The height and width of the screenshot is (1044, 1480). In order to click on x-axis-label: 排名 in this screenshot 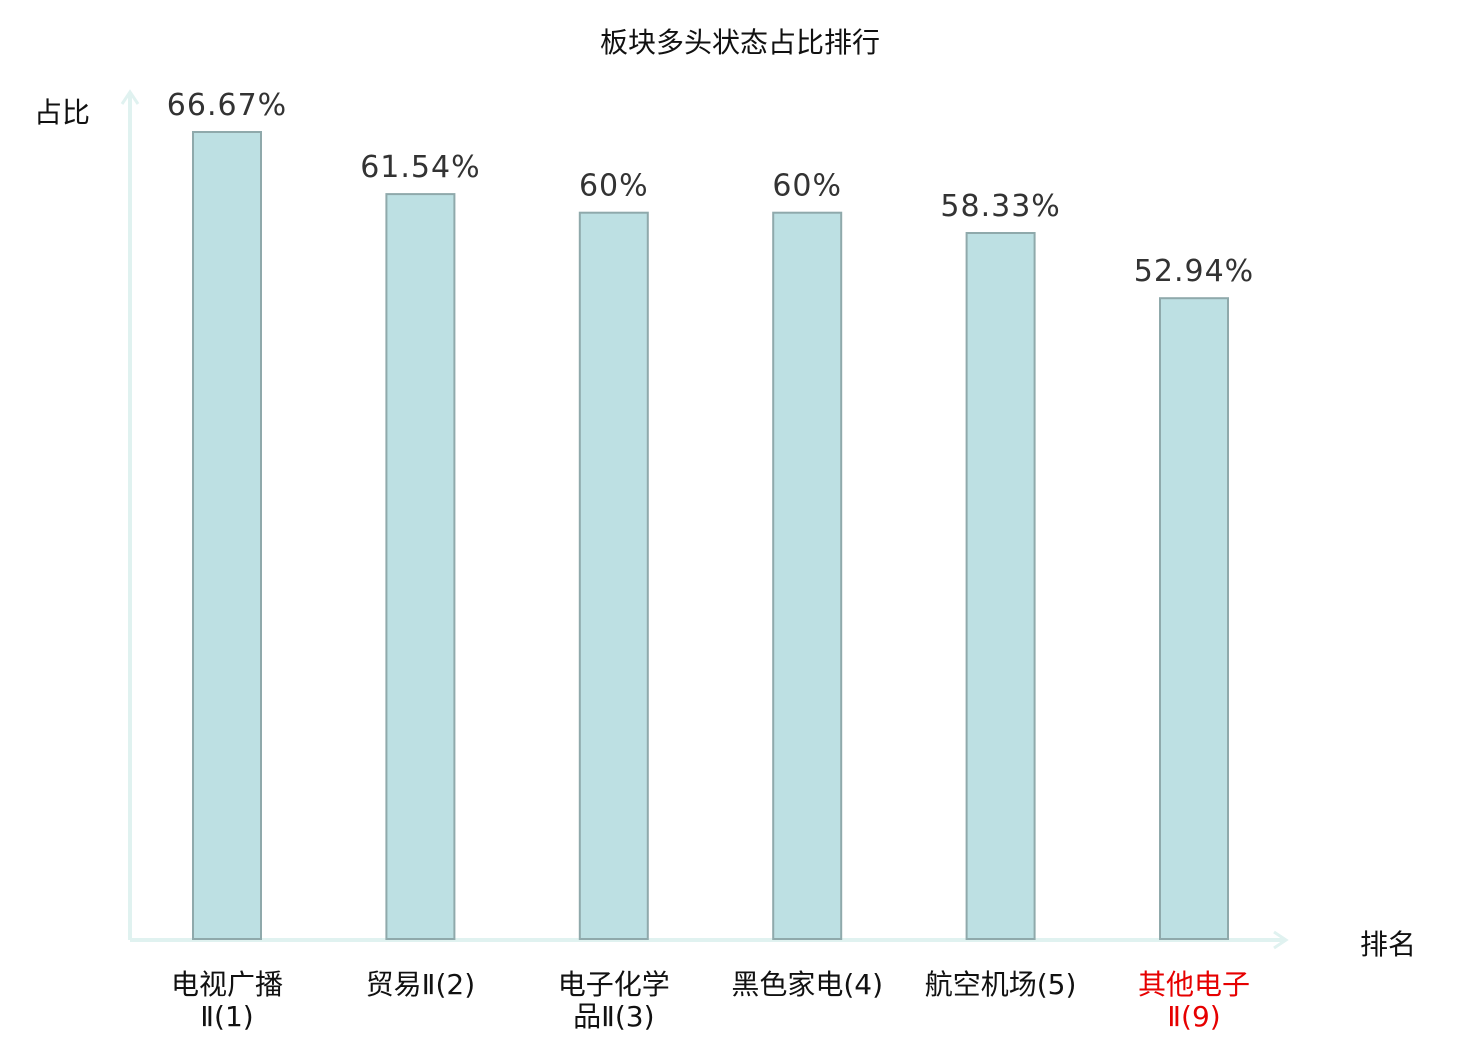, I will do `click(1388, 944)`.